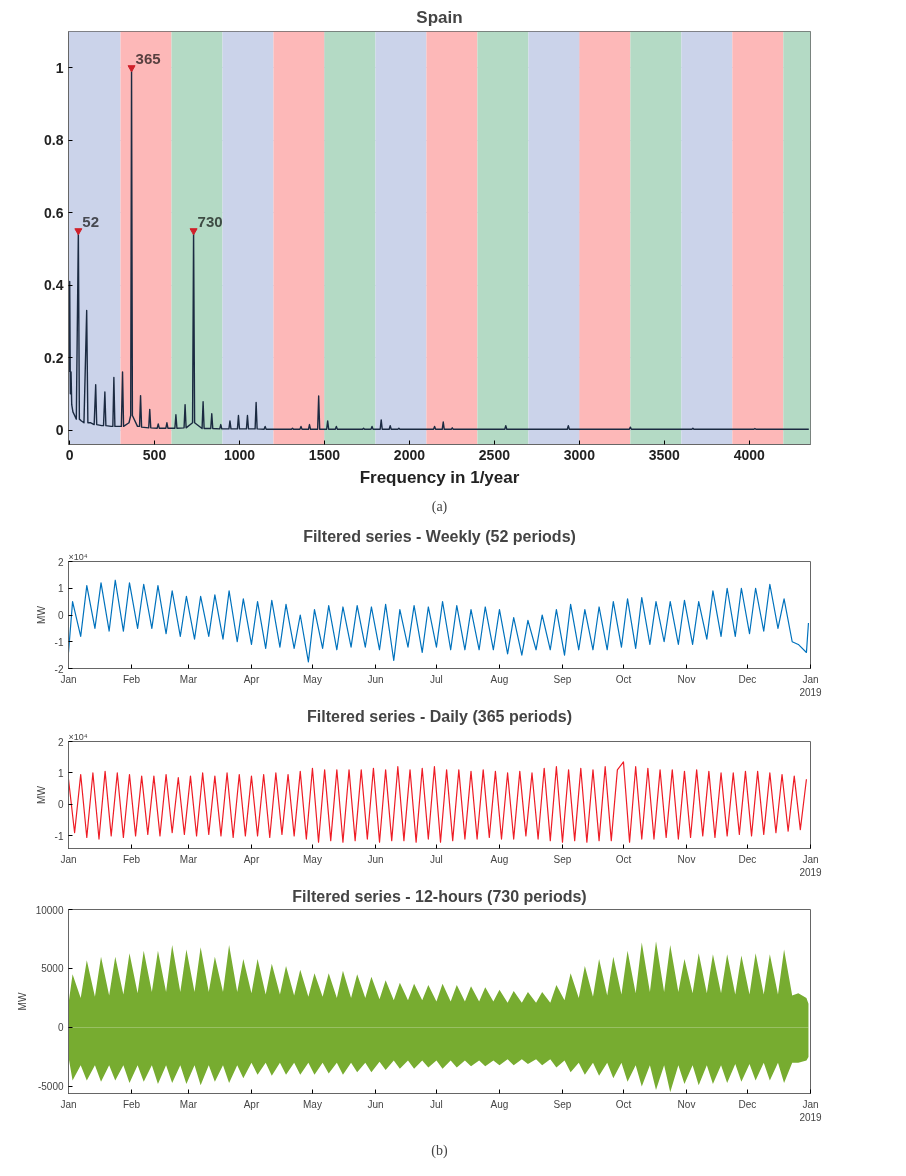 This screenshot has width=906, height=1176. What do you see at coordinates (579, 454) in the screenshot?
I see `x-tick-label: 3000` at bounding box center [579, 454].